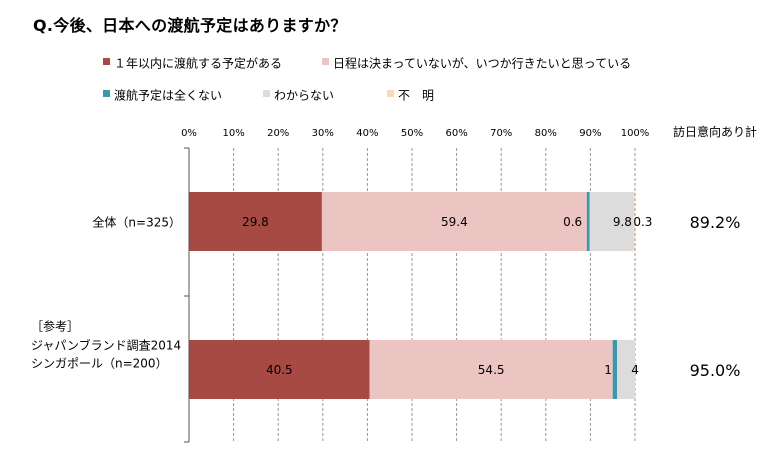 This screenshot has width=784, height=460. I want to click on bar-value-label: 59.4, so click(454, 222).